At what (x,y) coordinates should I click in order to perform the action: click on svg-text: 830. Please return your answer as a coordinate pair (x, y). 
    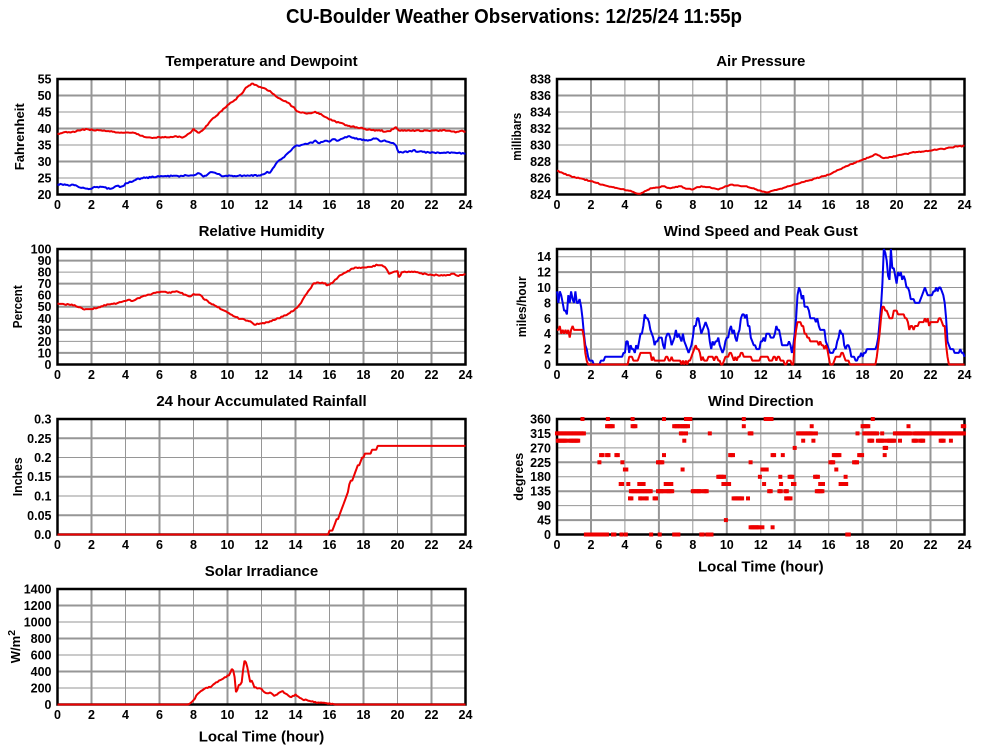
    Looking at the image, I should click on (540, 146).